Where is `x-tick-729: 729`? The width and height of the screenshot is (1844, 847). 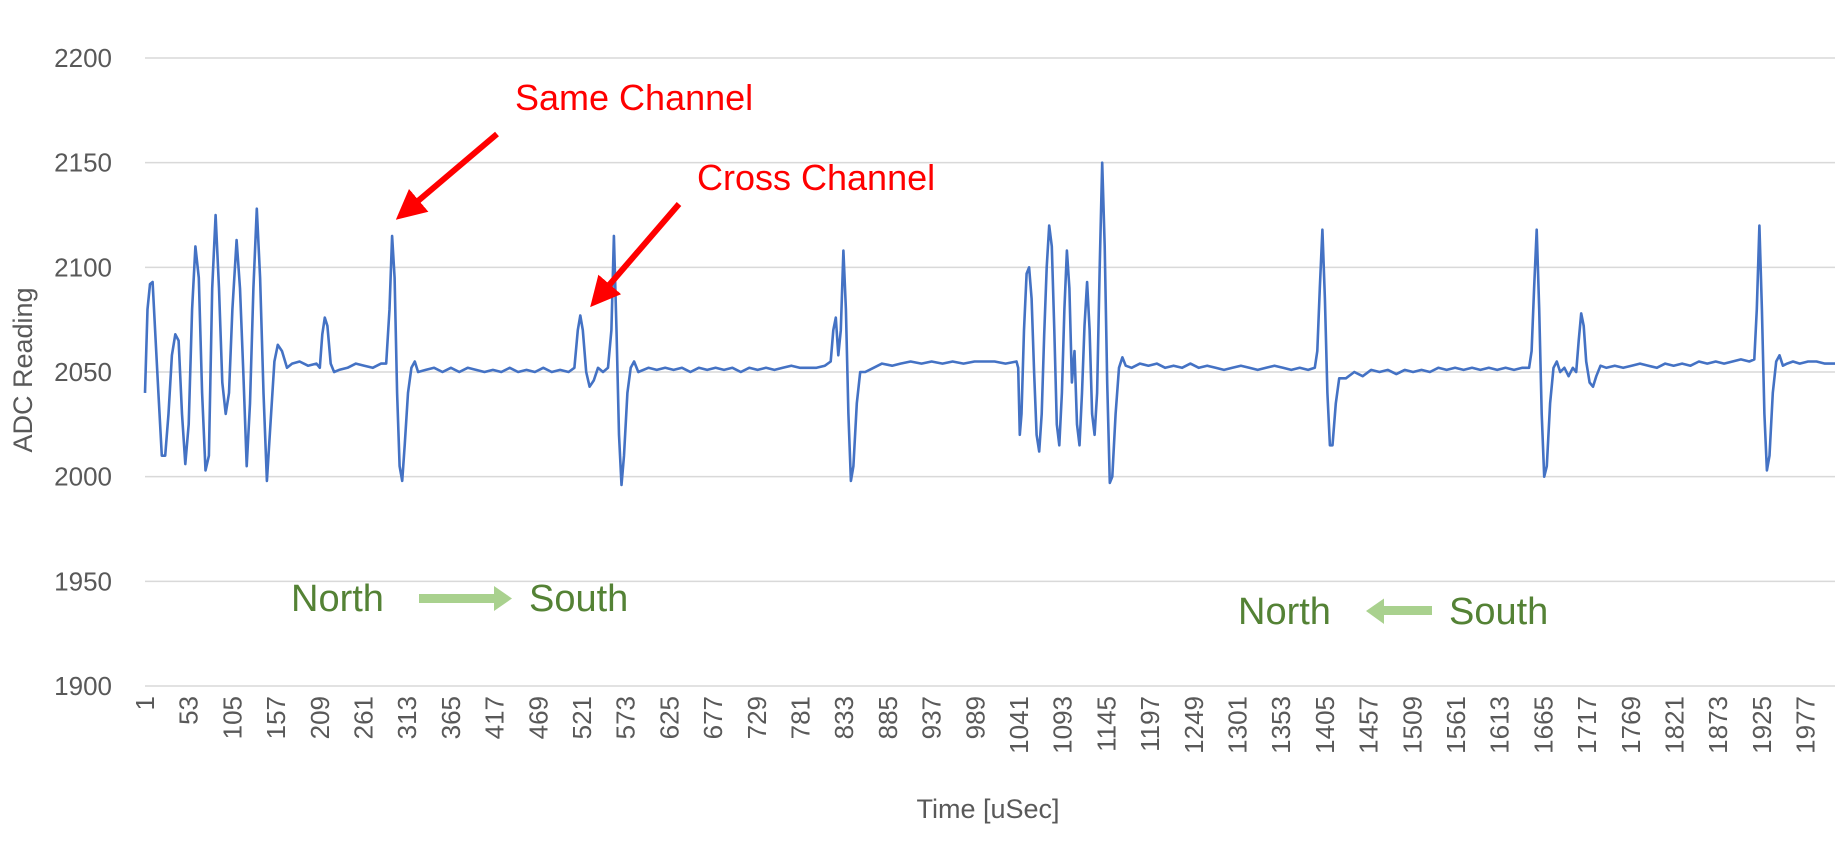 x-tick-729: 729 is located at coordinates (757, 717).